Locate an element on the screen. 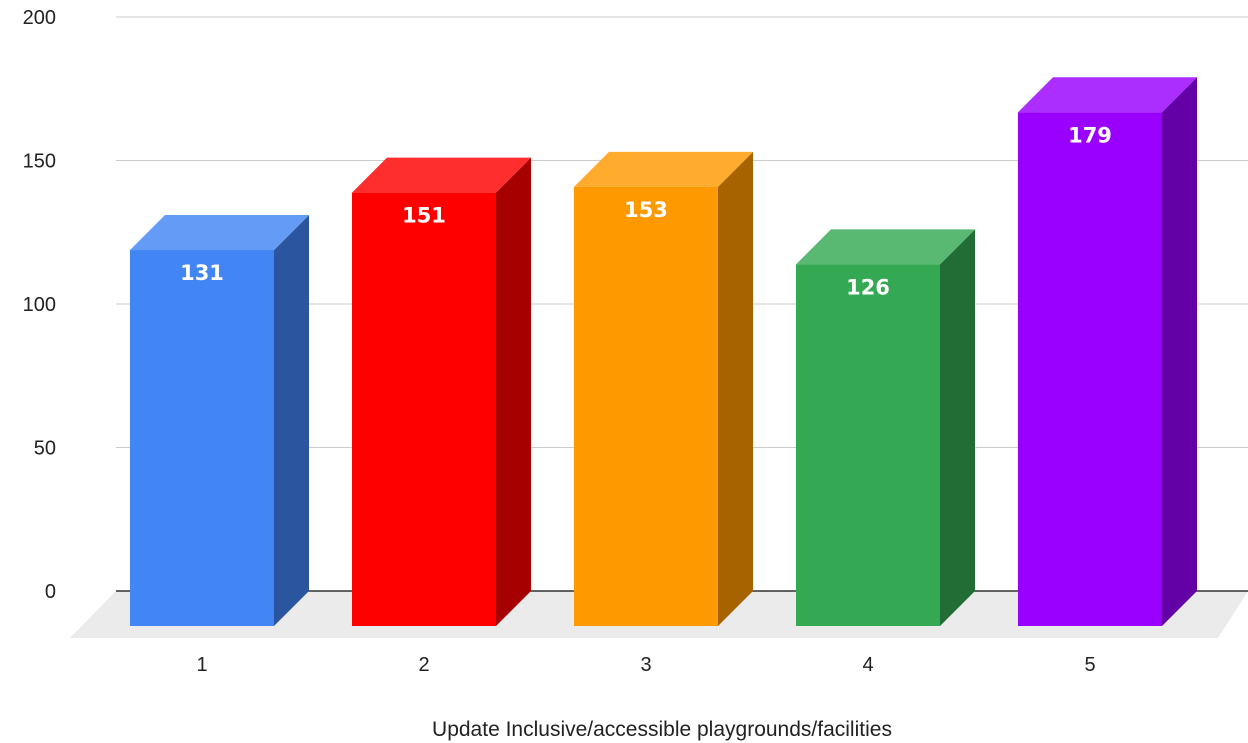 Image resolution: width=1248 pixels, height=743 pixels. x-tick-label: 1 is located at coordinates (201, 665).